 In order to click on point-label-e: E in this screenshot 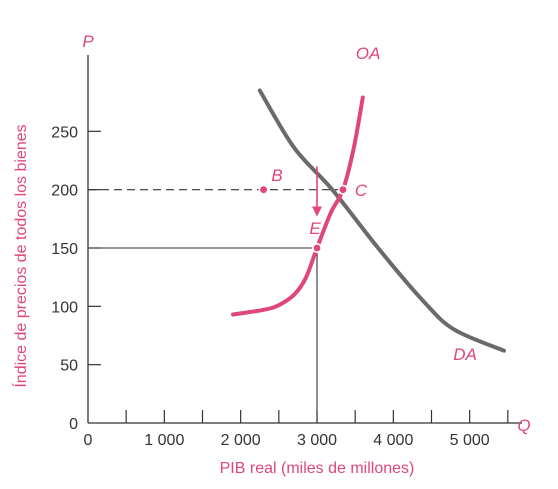, I will do `click(315, 228)`.